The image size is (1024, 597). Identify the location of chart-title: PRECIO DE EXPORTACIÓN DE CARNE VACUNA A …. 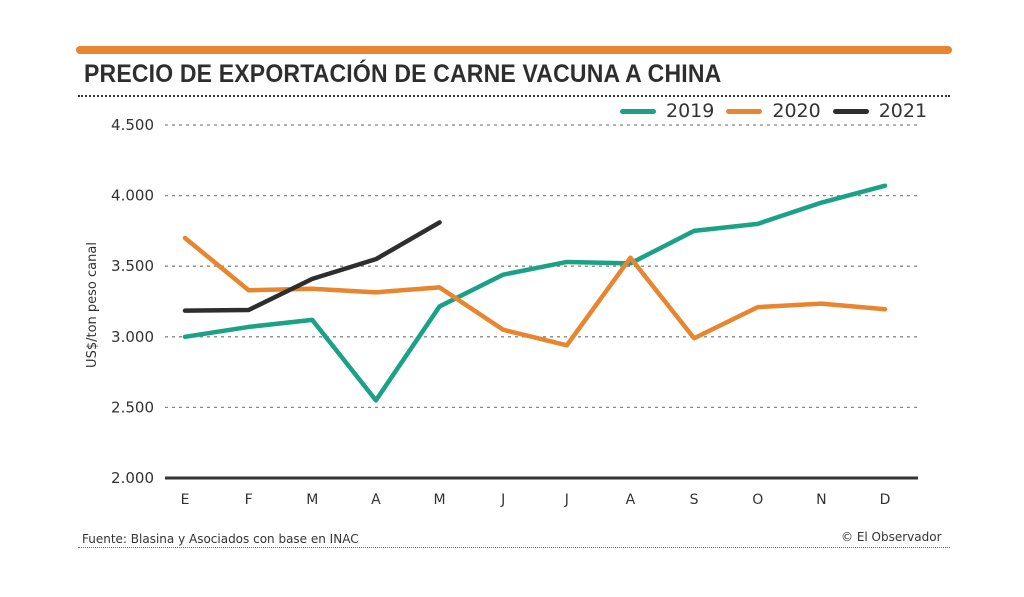
(403, 74).